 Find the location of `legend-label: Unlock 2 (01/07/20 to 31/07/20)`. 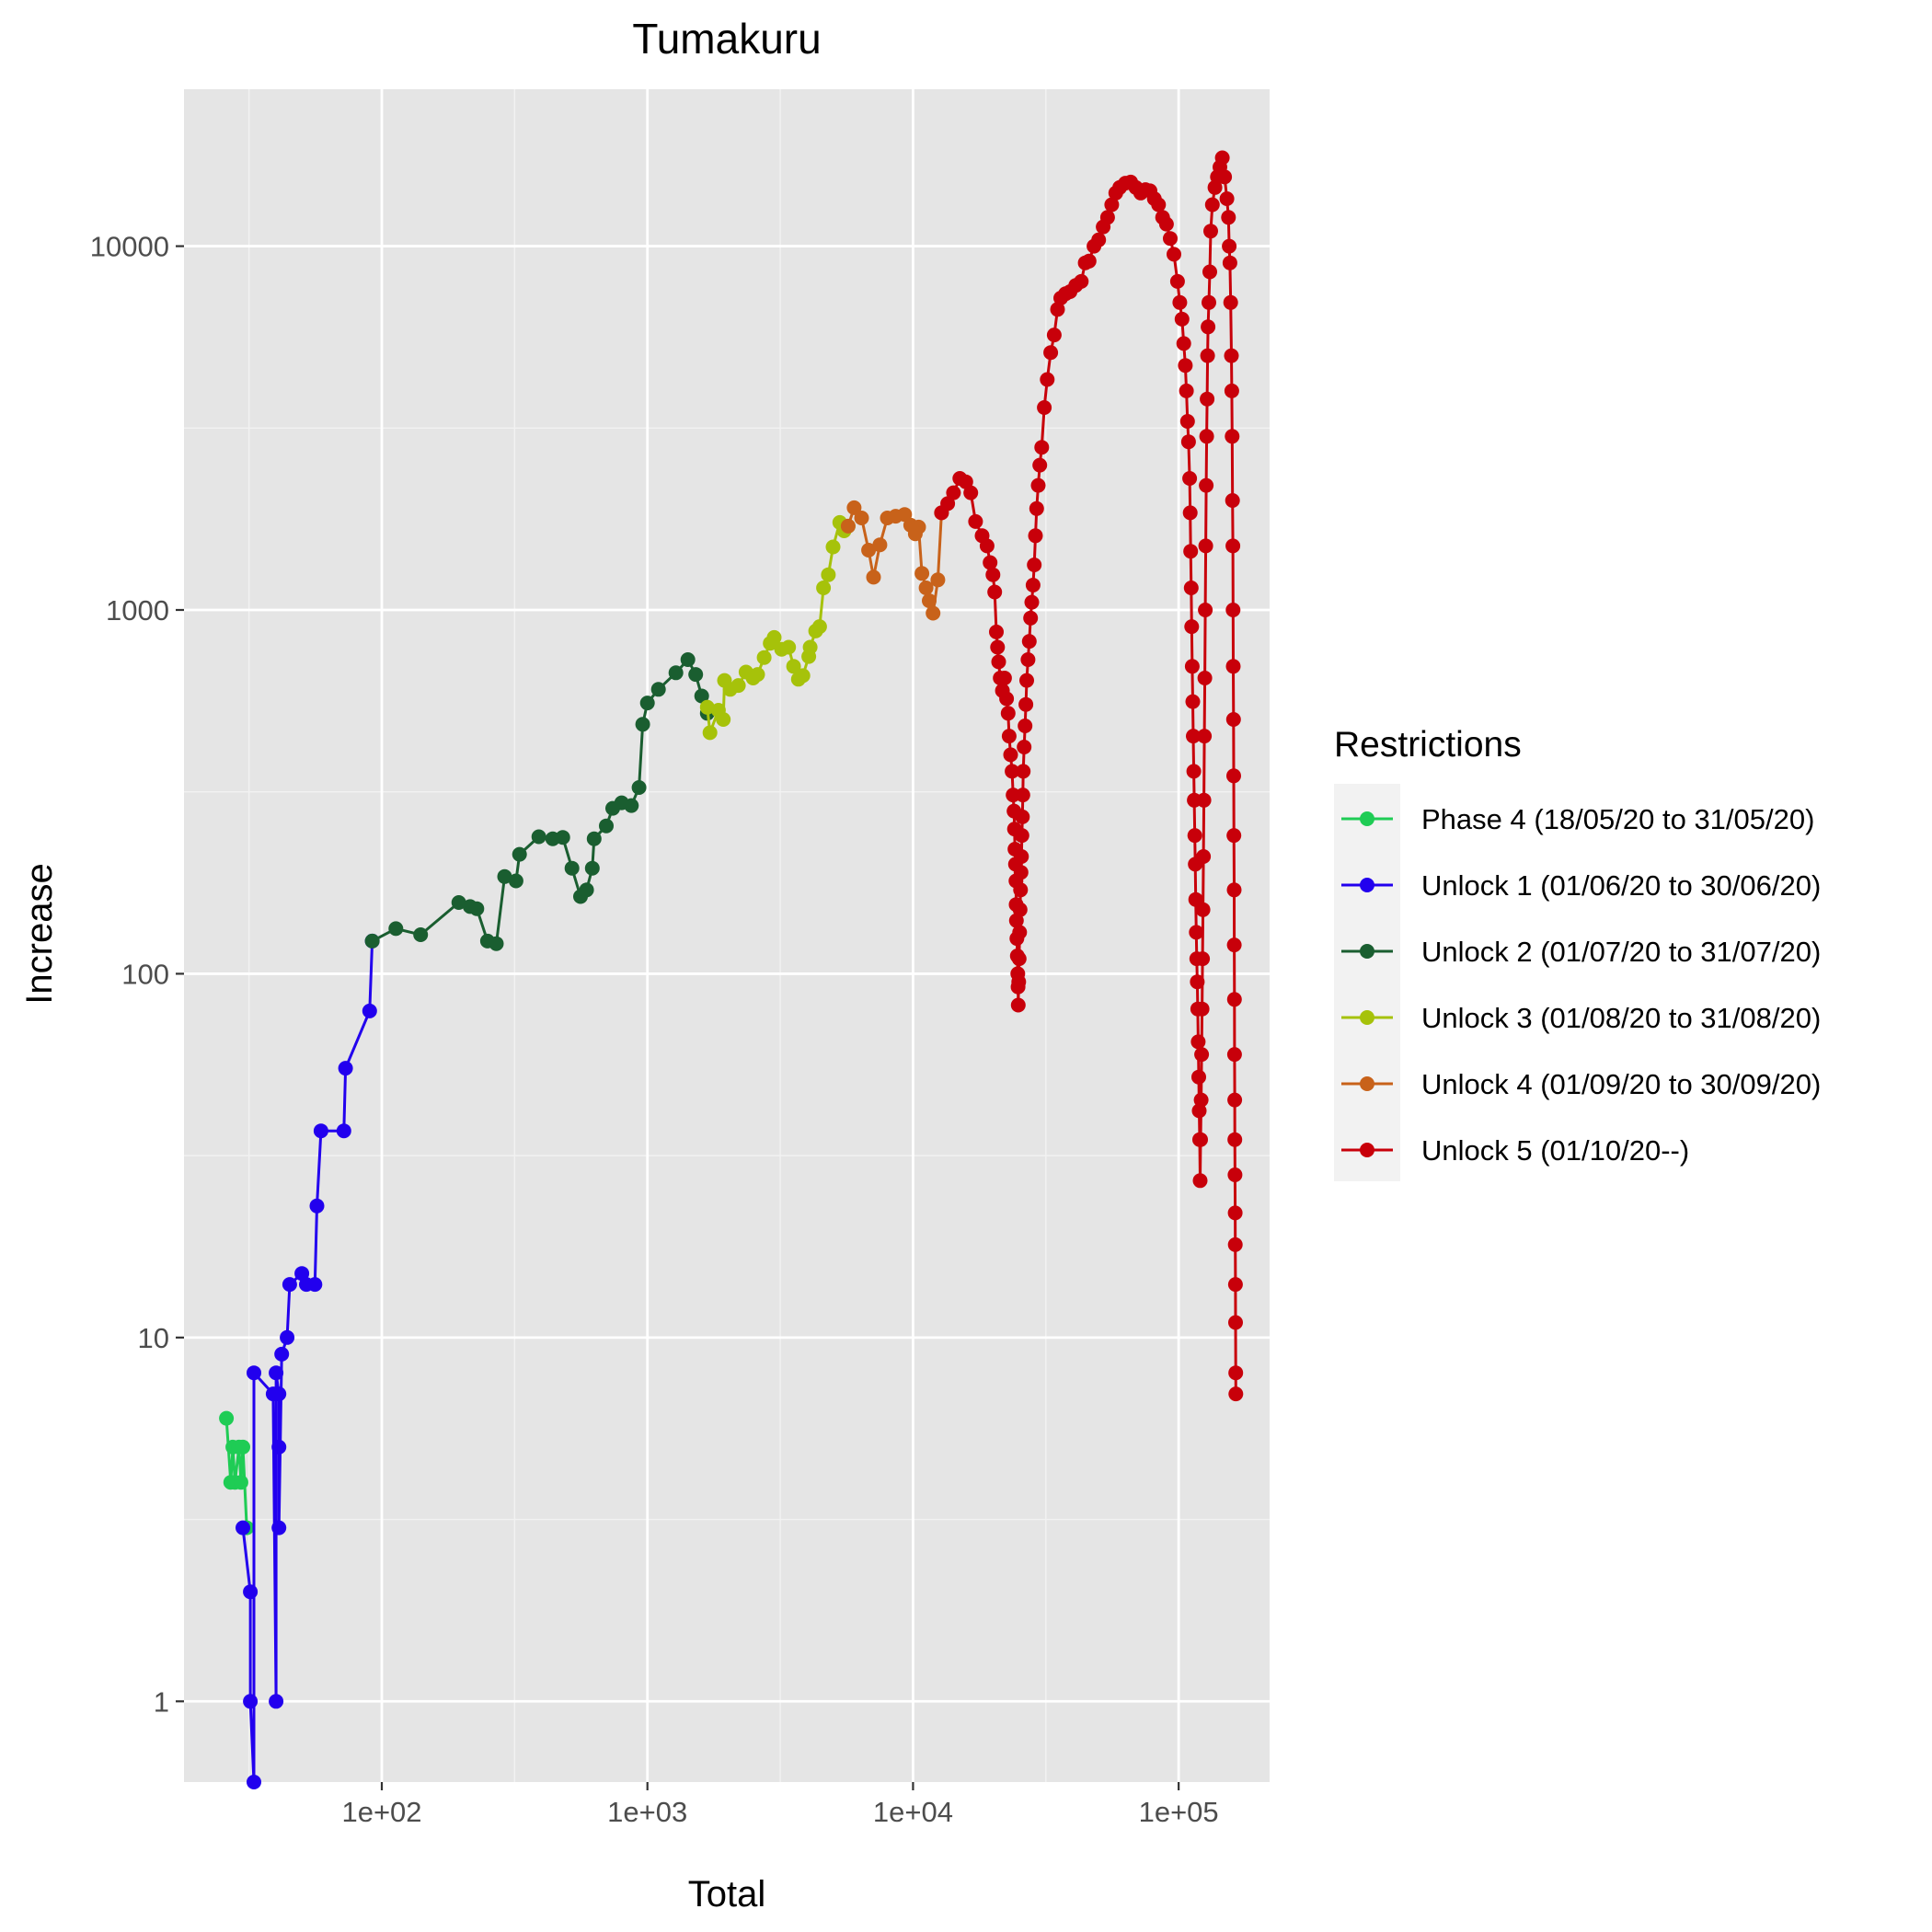

legend-label: Unlock 2 (01/07/20 to 31/07/20) is located at coordinates (1621, 952).